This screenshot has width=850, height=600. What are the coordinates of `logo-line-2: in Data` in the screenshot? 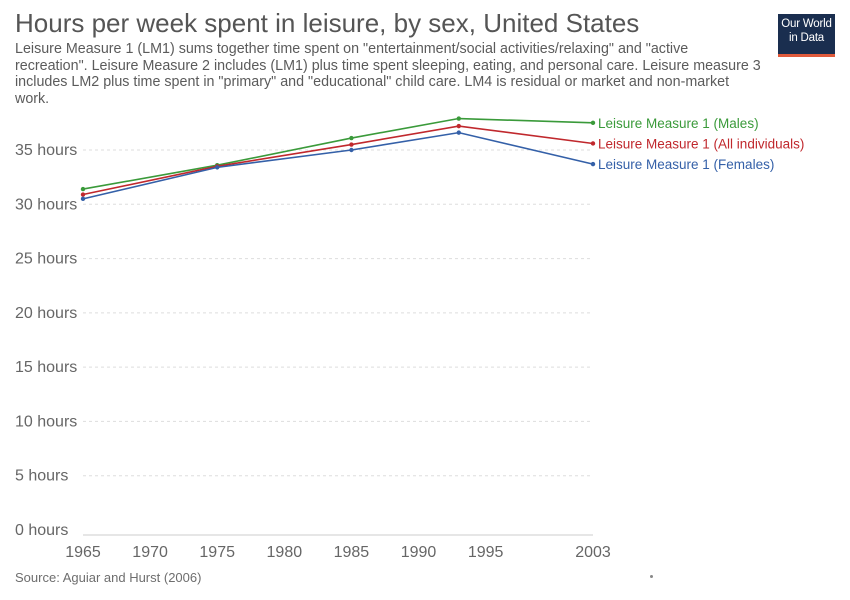 It's located at (806, 38).